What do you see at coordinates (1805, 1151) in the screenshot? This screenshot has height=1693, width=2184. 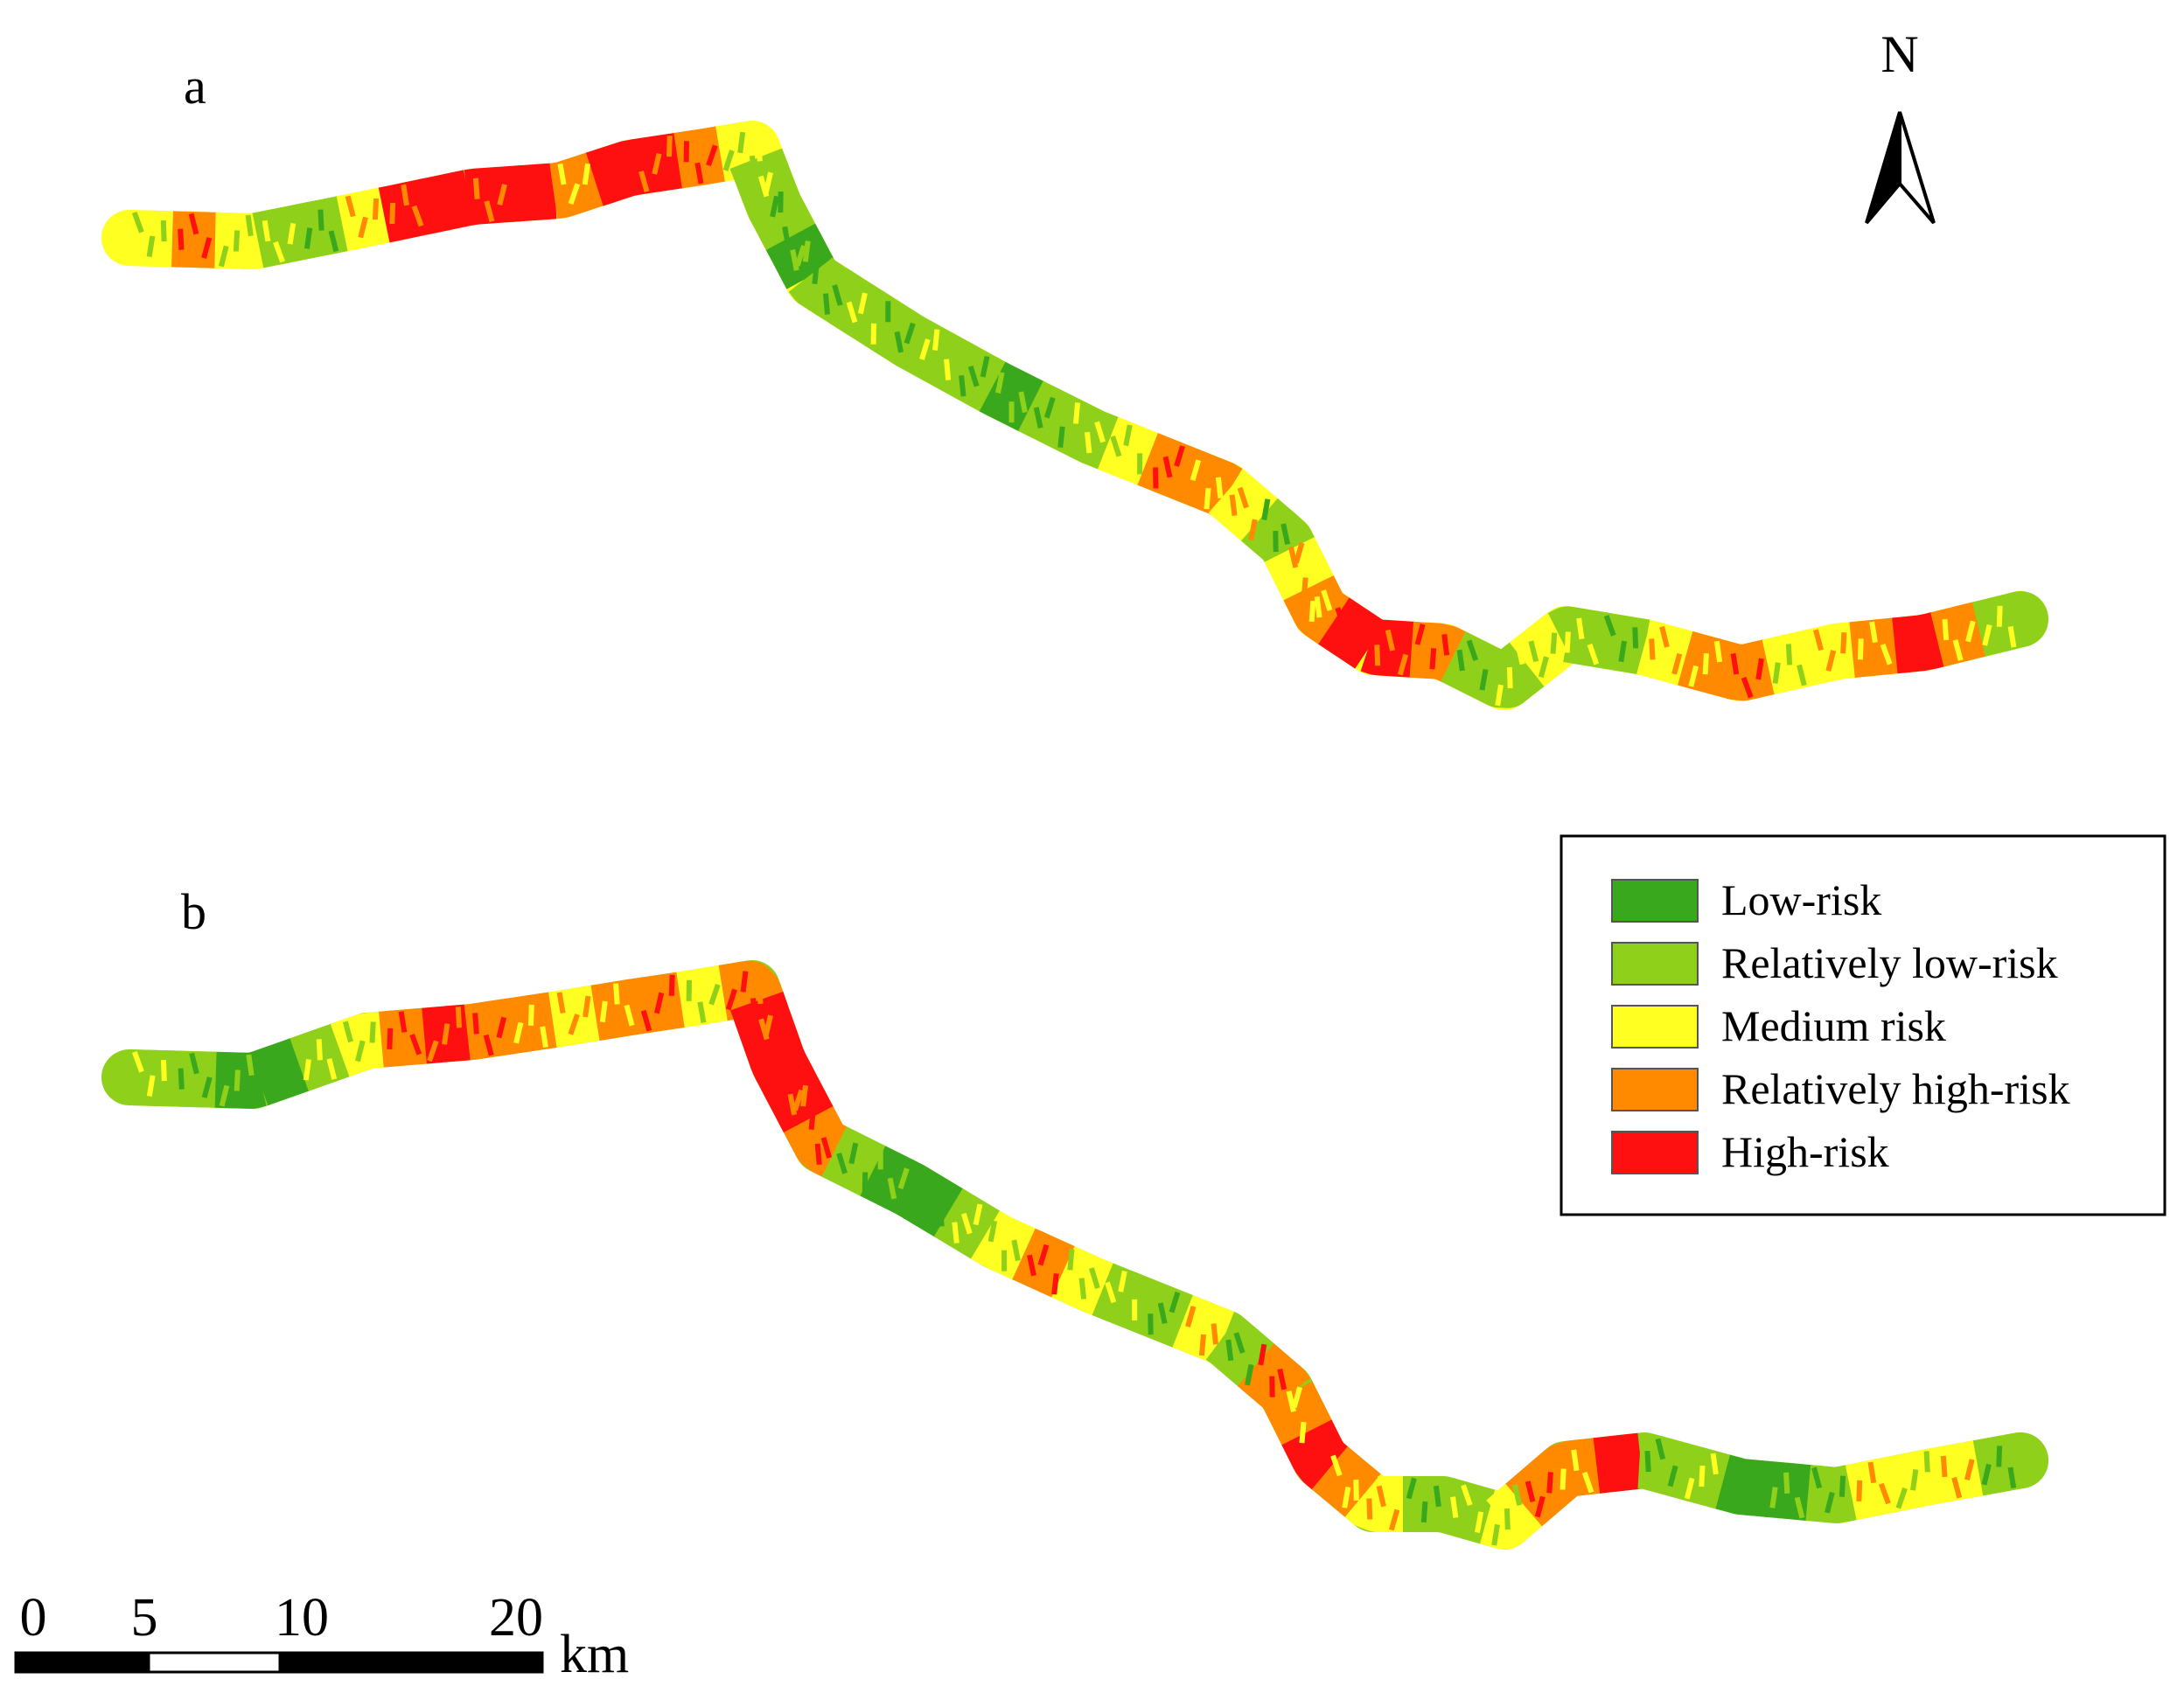 I see `legend-label-high: High-risk` at bounding box center [1805, 1151].